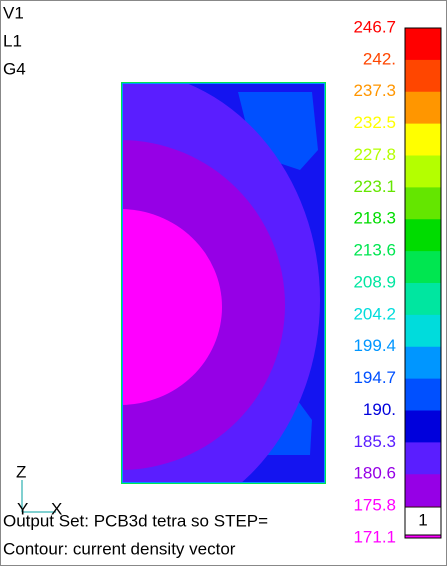 This screenshot has height=572, width=448. I want to click on region-light-blue, so click(278, 131).